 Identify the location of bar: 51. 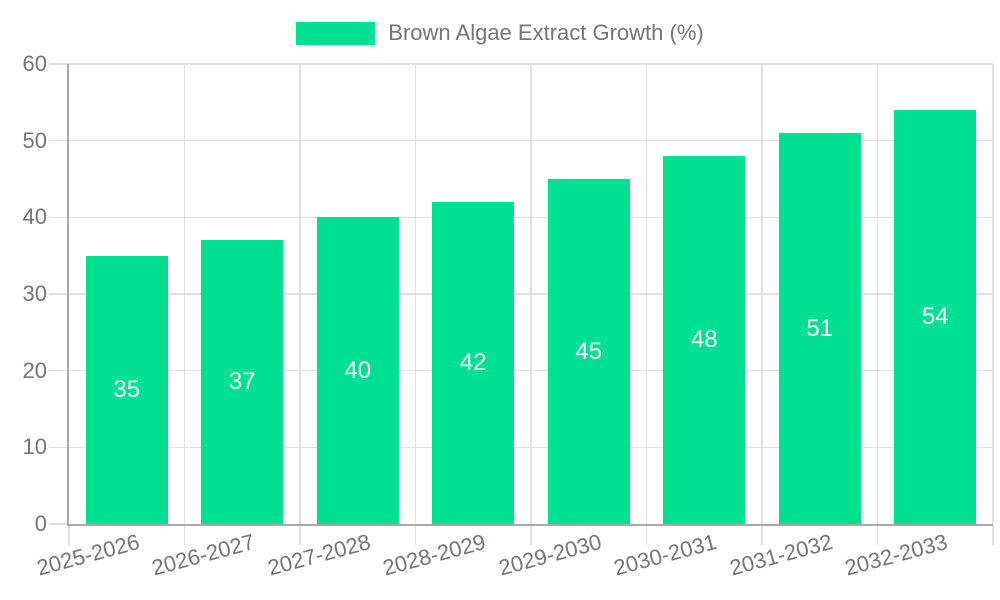
(819, 328).